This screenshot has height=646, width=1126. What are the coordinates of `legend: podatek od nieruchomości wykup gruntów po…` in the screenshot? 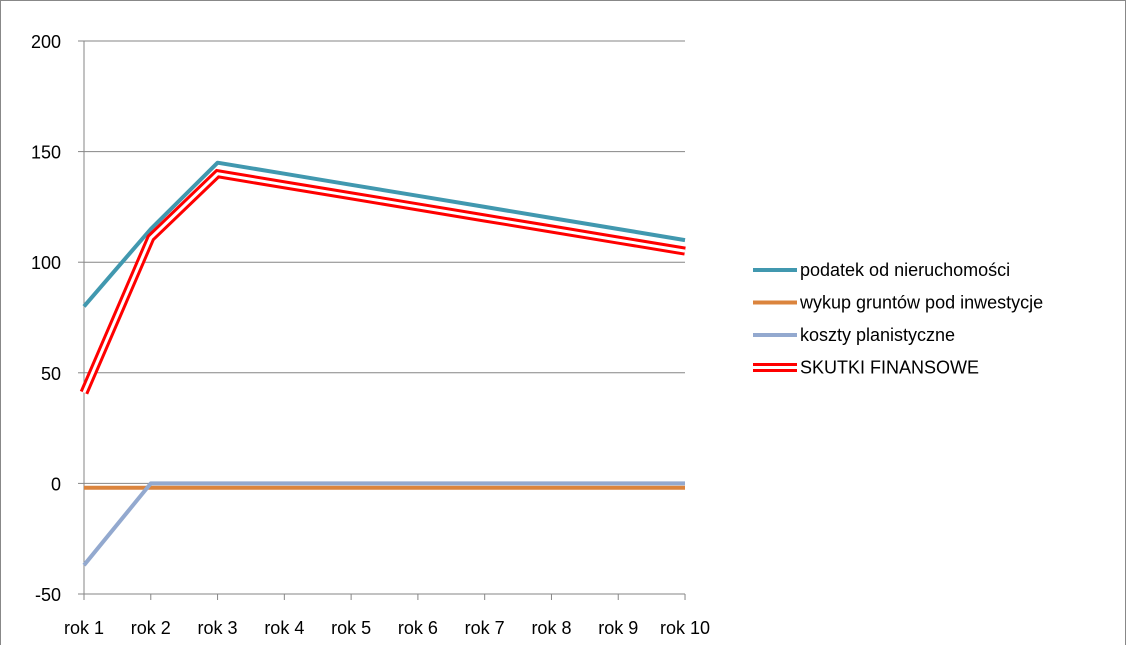 It's located at (898, 319).